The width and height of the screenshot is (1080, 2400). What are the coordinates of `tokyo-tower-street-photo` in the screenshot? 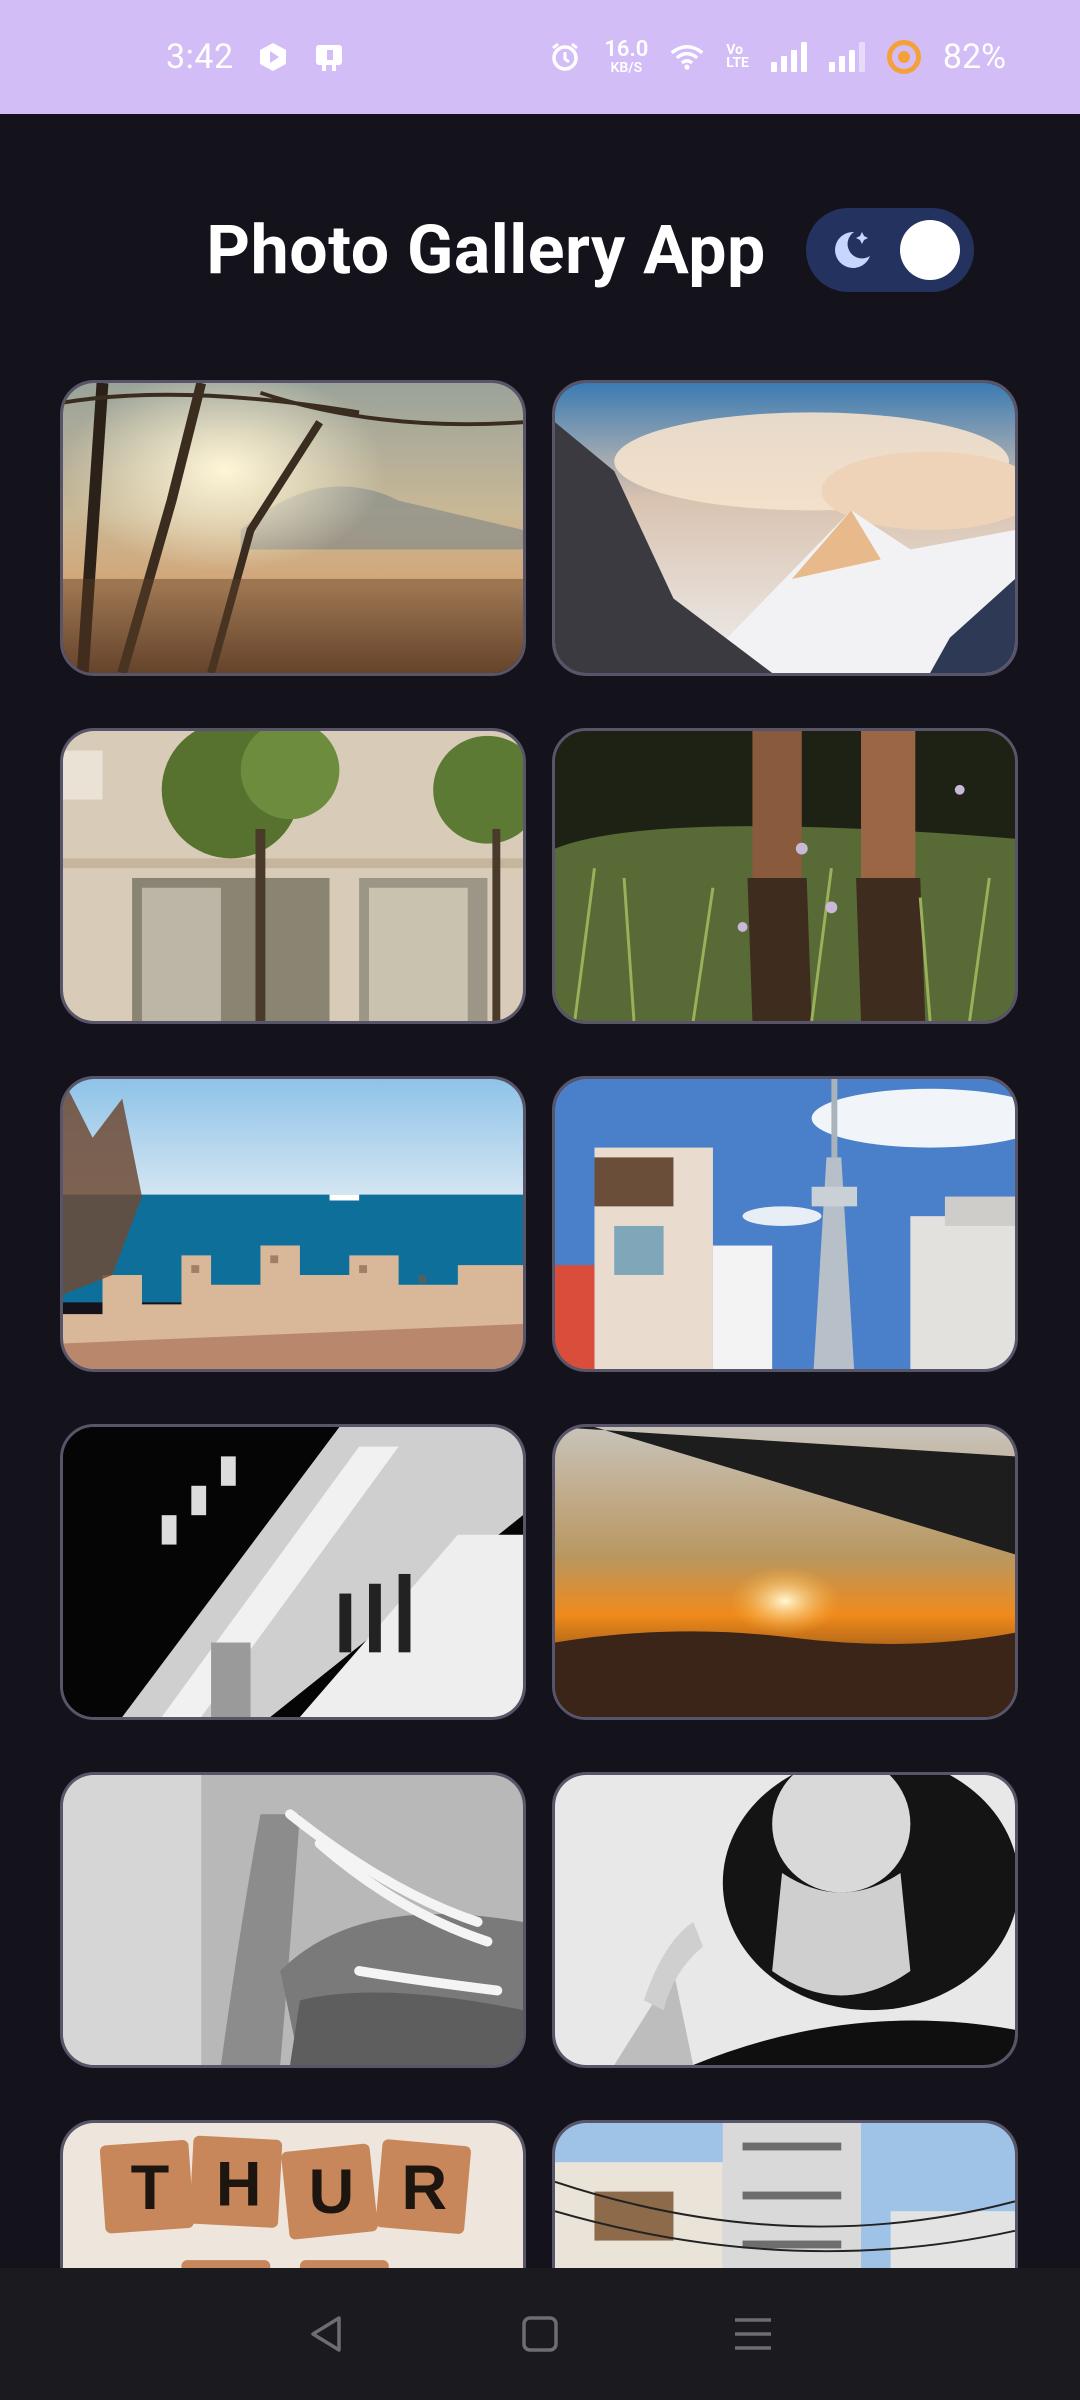 It's located at (785, 1224).